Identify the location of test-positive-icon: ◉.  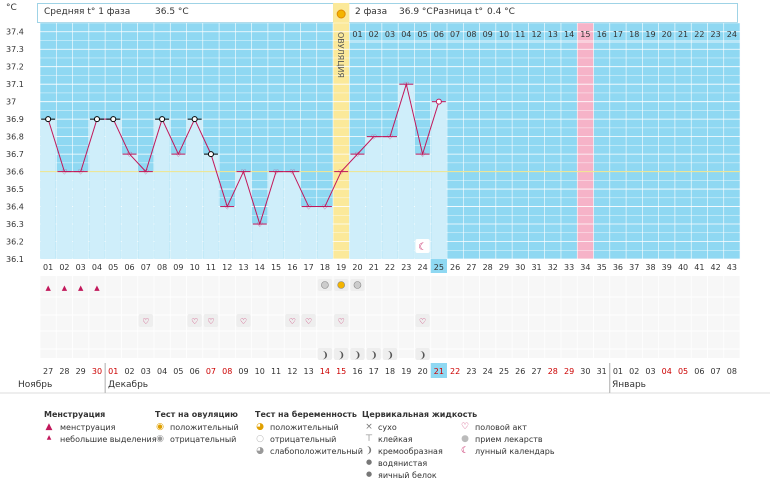
(160, 427).